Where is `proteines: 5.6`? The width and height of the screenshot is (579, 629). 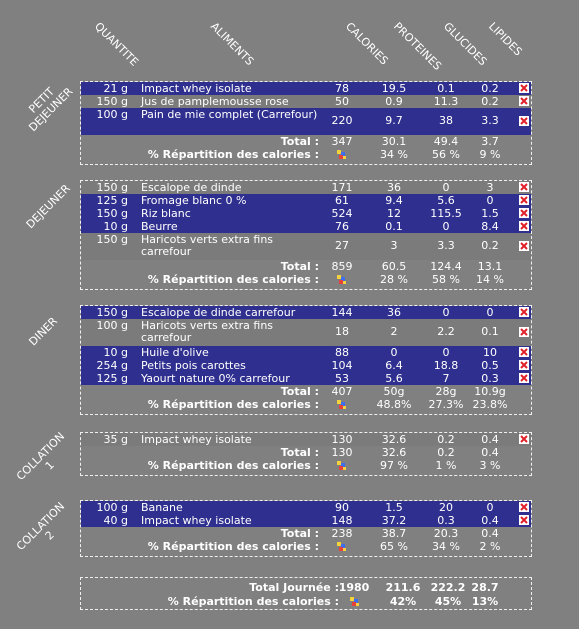 proteines: 5.6 is located at coordinates (394, 378).